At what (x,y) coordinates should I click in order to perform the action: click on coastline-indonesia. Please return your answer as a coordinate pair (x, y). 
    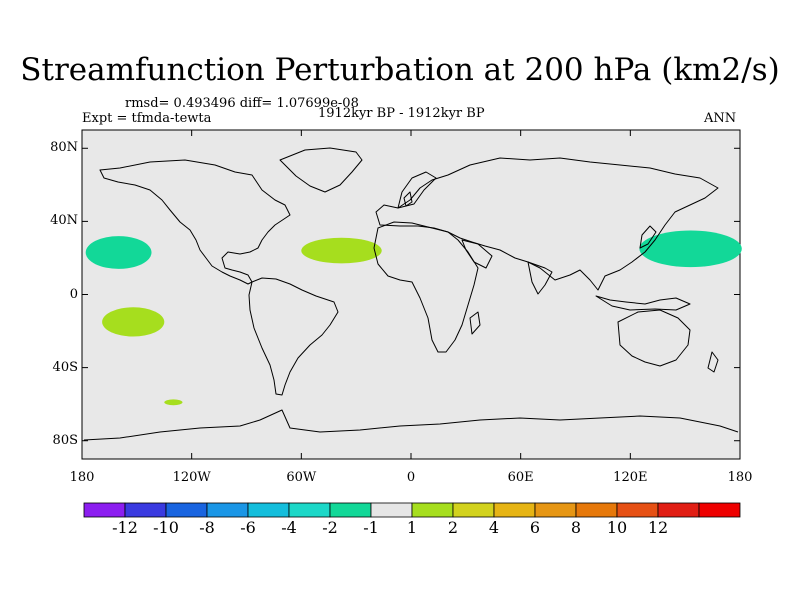
    Looking at the image, I should click on (643, 303).